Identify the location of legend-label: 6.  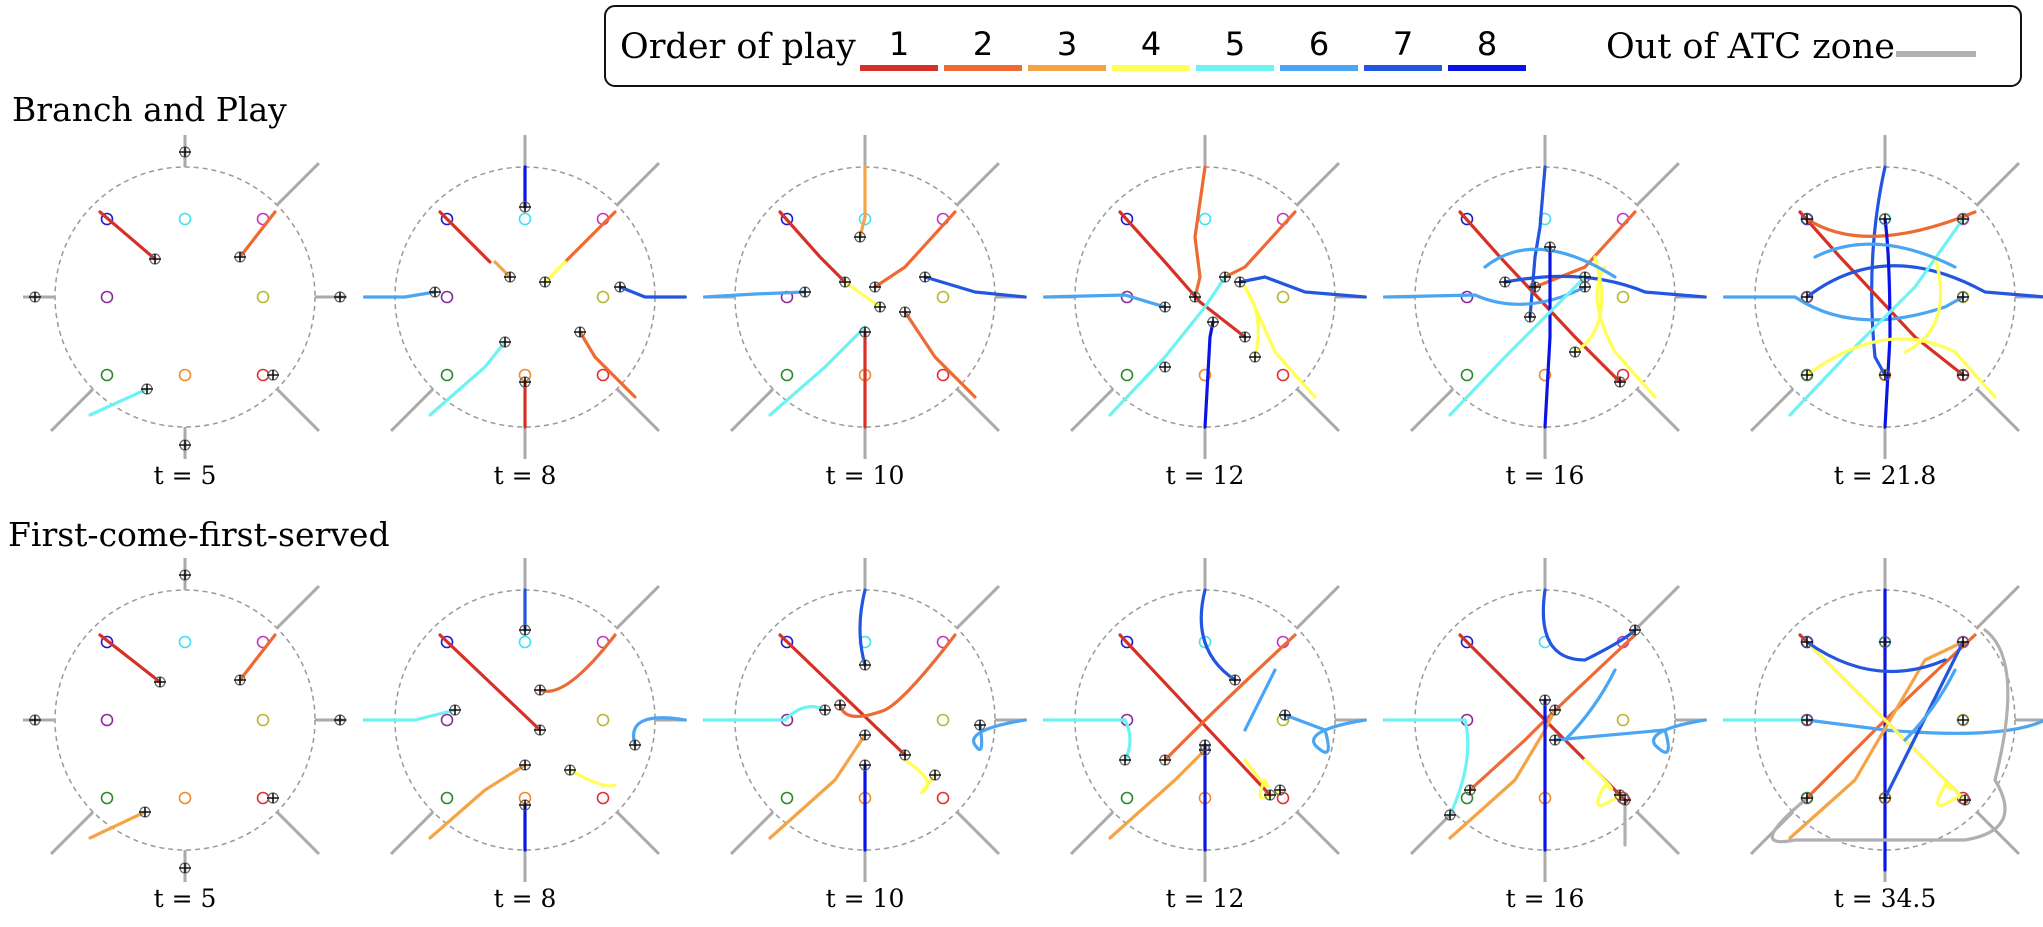
(1319, 44).